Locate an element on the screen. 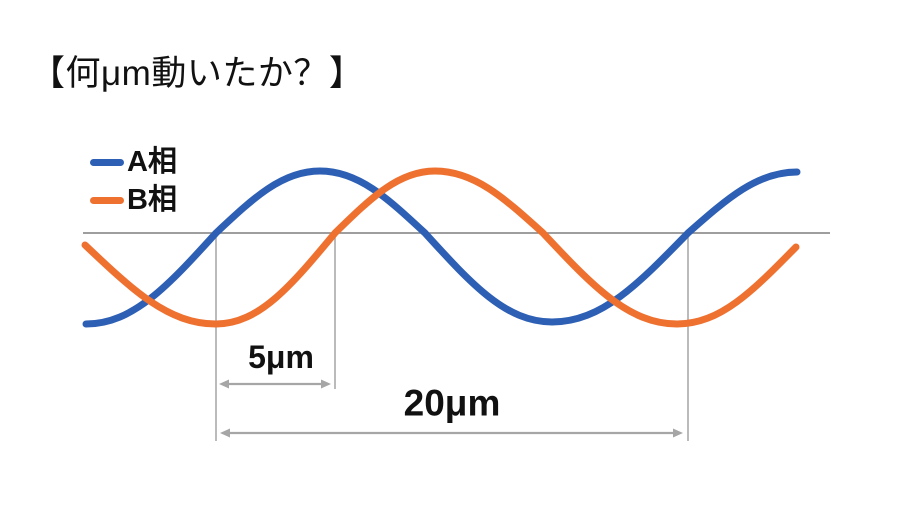 The image size is (902, 522). legend-item-phase-a: A相 is located at coordinates (133, 162).